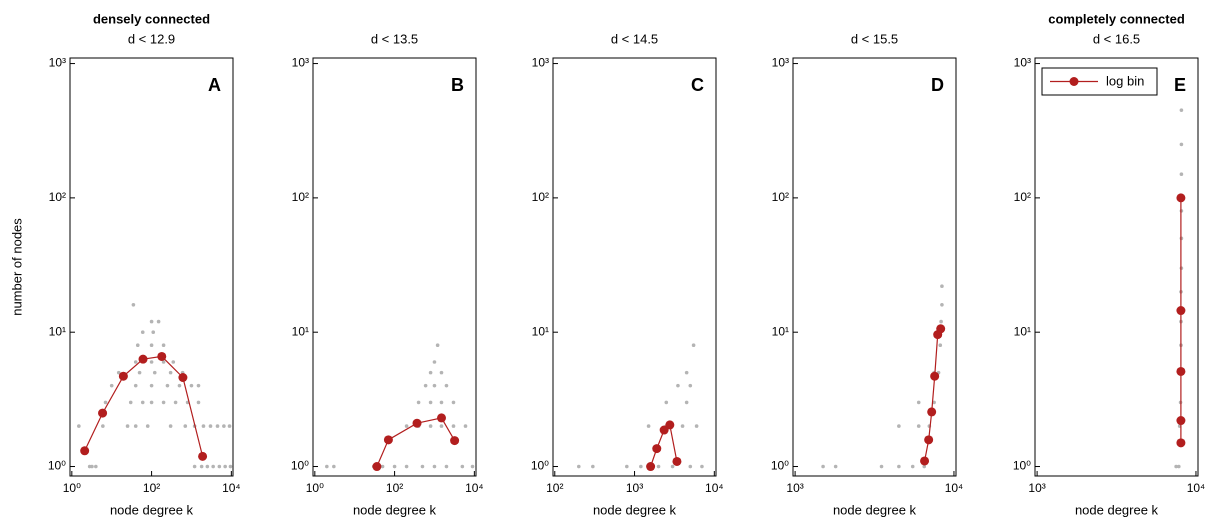 Image resolution: width=1210 pixels, height=524 pixels. What do you see at coordinates (1180, 85) in the screenshot?
I see `panel-letter: E` at bounding box center [1180, 85].